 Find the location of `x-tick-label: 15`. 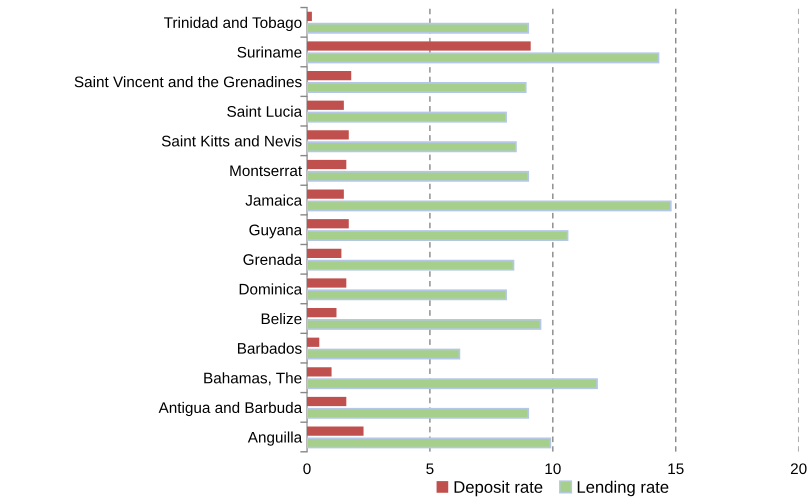

x-tick-label: 15 is located at coordinates (676, 468).